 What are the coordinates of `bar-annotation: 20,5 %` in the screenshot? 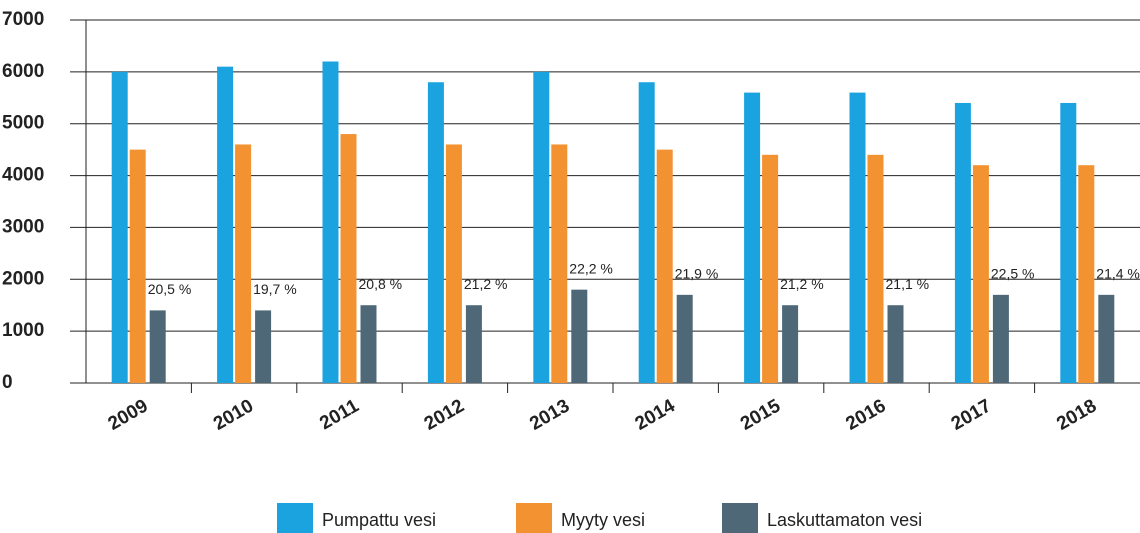 It's located at (170, 289).